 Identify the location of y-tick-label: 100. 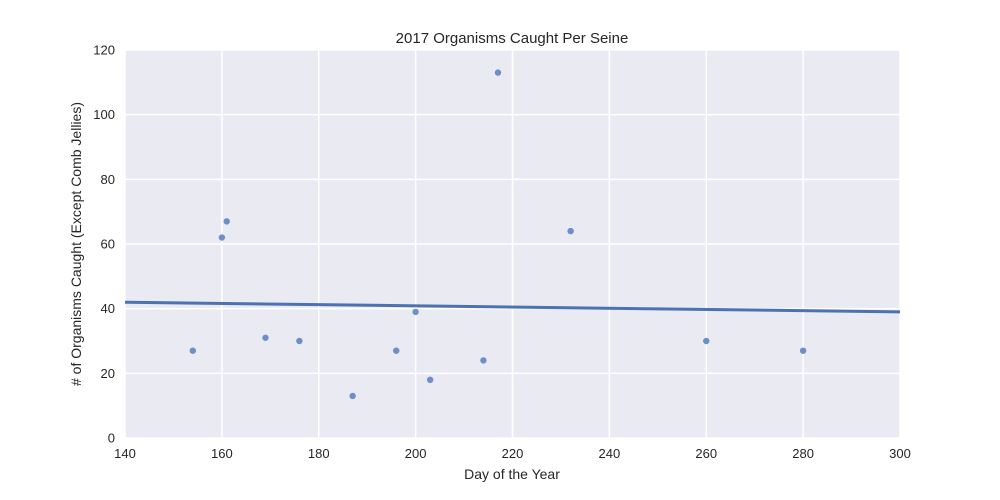
(104, 114).